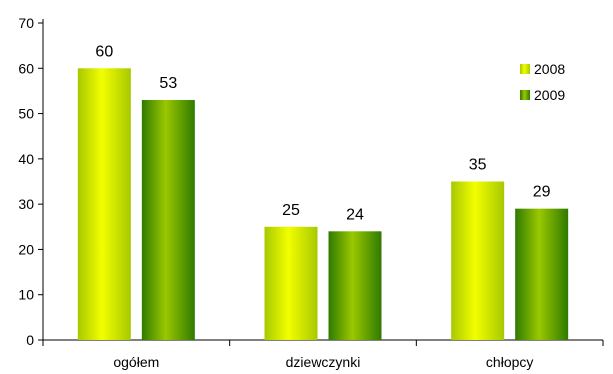  Describe the element at coordinates (509, 362) in the screenshot. I see `x-tick-label: chłopcy` at that location.